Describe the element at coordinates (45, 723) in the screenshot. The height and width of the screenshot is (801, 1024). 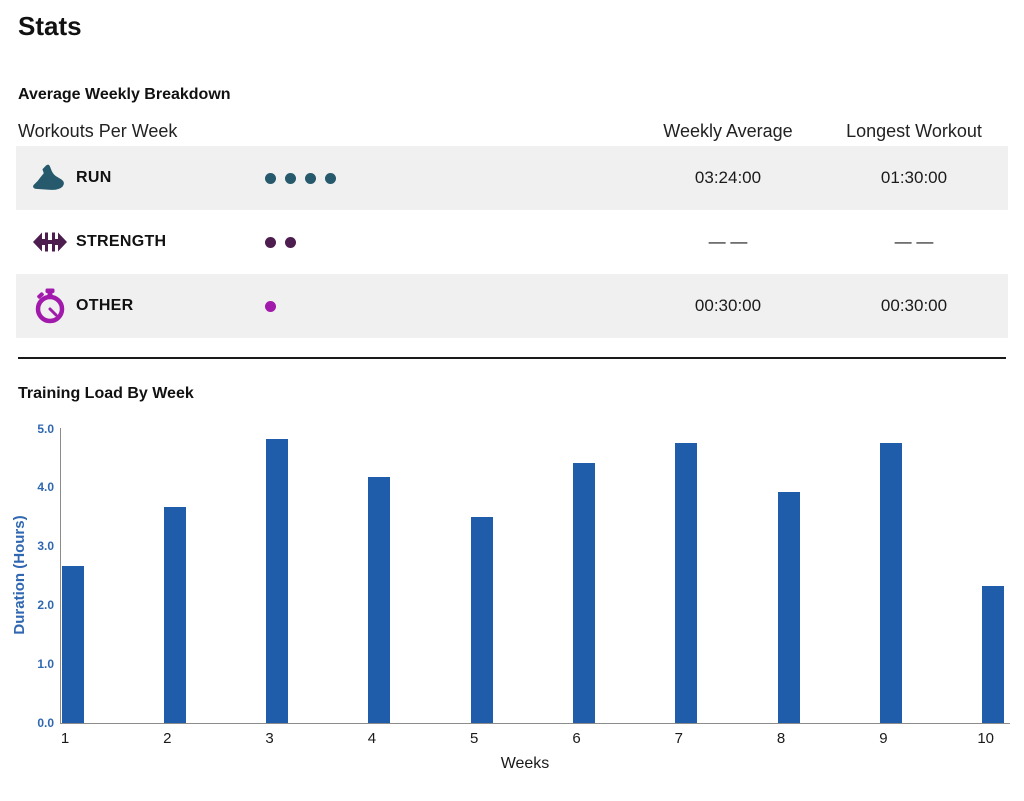
I see `y-tick-label: 0.0` at that location.